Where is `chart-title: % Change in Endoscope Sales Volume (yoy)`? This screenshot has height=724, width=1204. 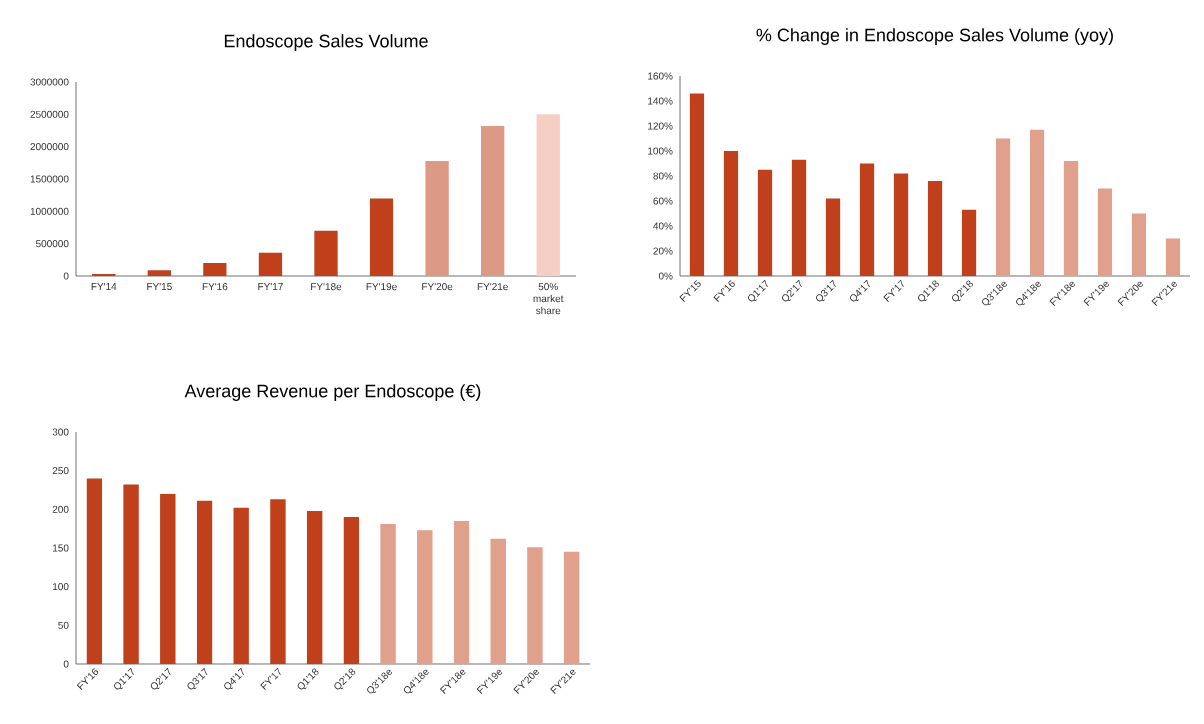 chart-title: % Change in Endoscope Sales Volume (yoy) is located at coordinates (934, 36).